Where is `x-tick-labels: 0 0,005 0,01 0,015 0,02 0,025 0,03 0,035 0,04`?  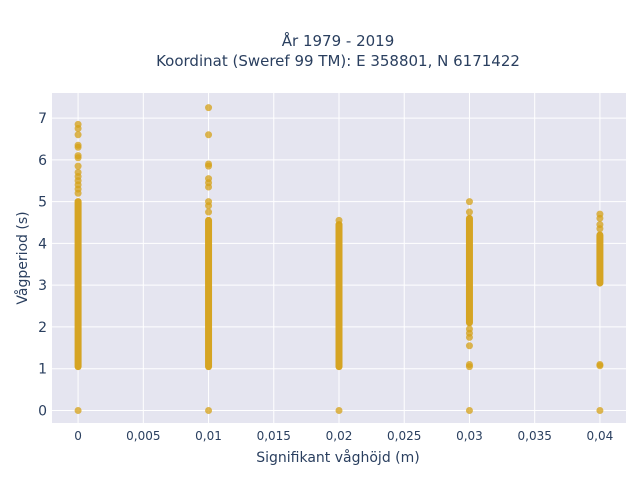 x-tick-labels: 0 0,005 0,01 0,015 0,02 0,025 0,03 0,035 0,04 is located at coordinates (343, 436).